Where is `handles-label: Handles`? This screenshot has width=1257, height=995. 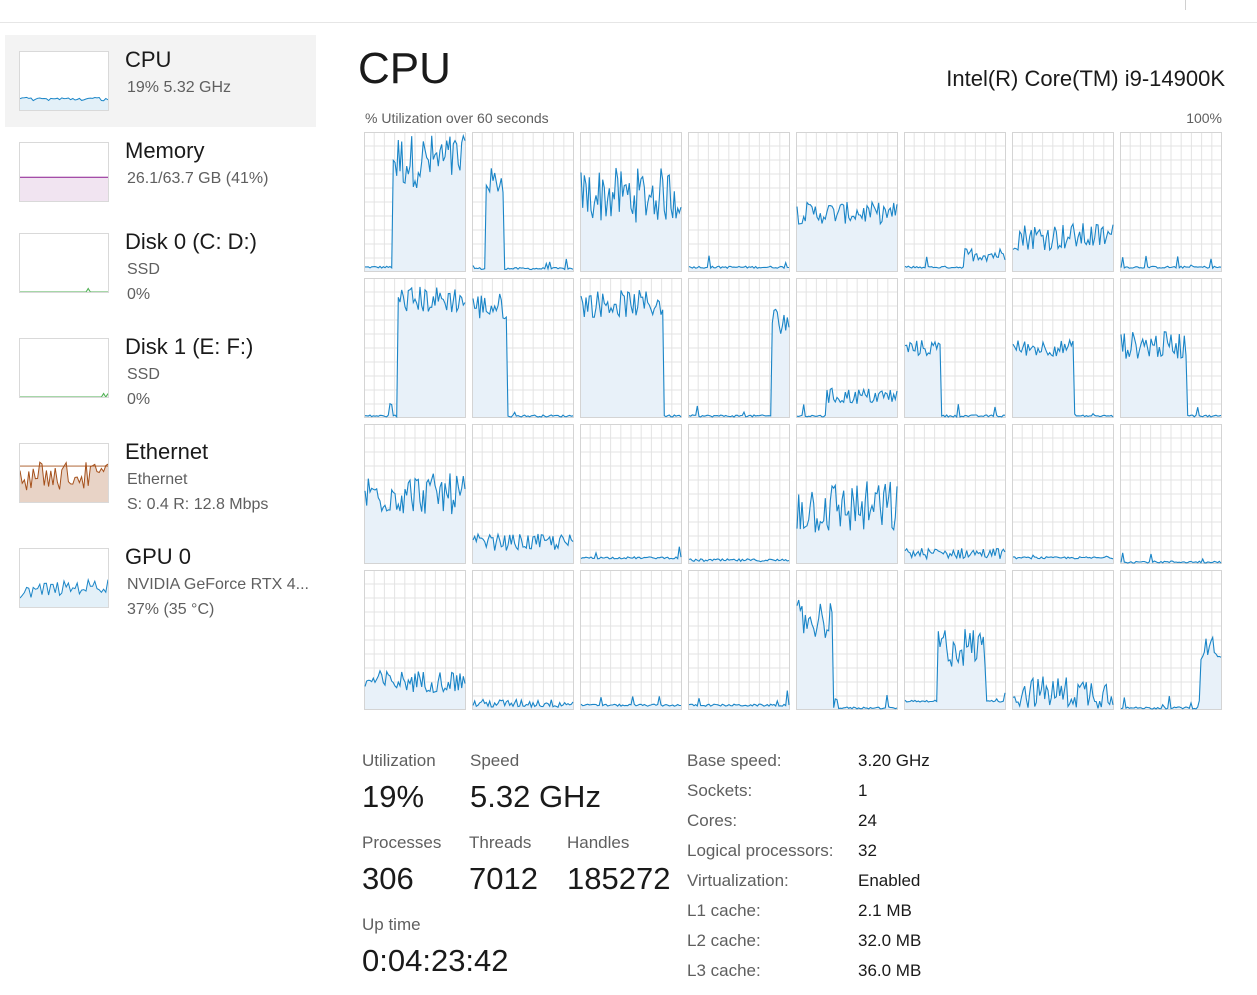 handles-label: Handles is located at coordinates (598, 842).